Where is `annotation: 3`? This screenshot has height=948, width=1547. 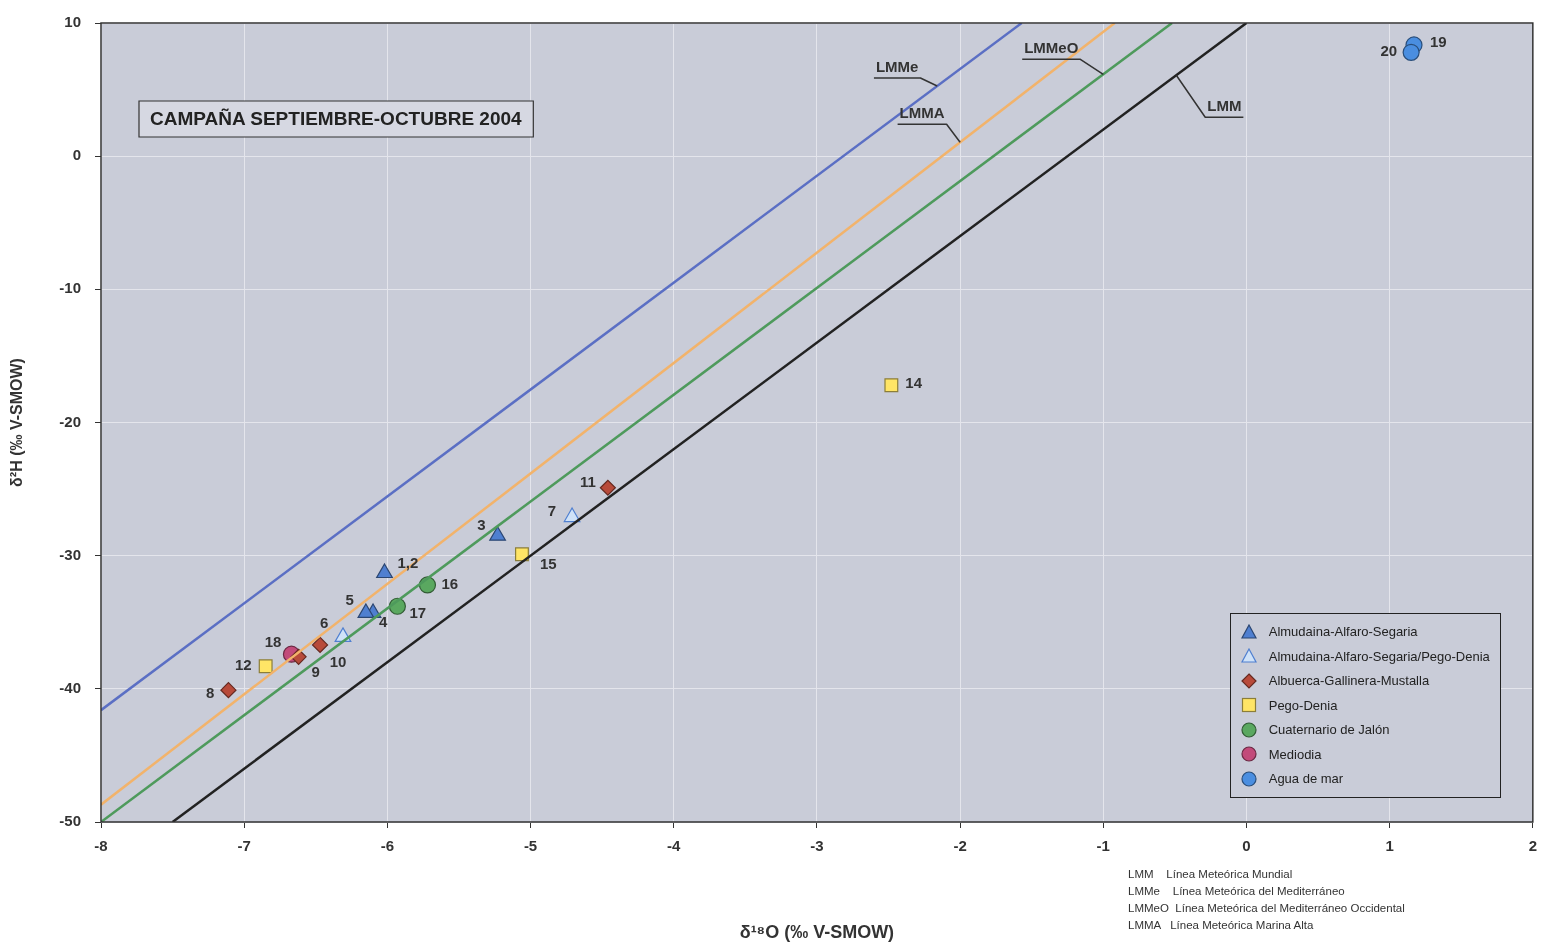 annotation: 3 is located at coordinates (481, 524).